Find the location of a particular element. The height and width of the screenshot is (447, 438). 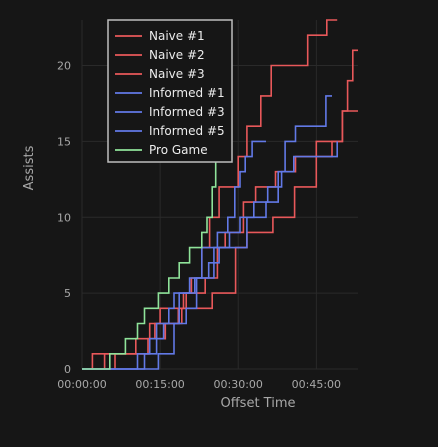

legend-box is located at coordinates (170, 91).